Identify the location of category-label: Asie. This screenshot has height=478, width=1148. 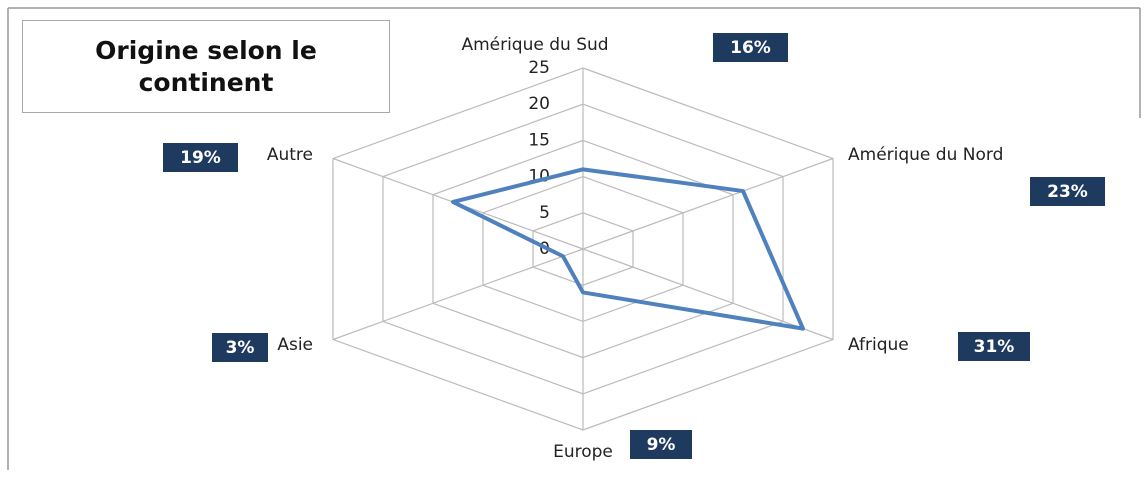
(295, 345).